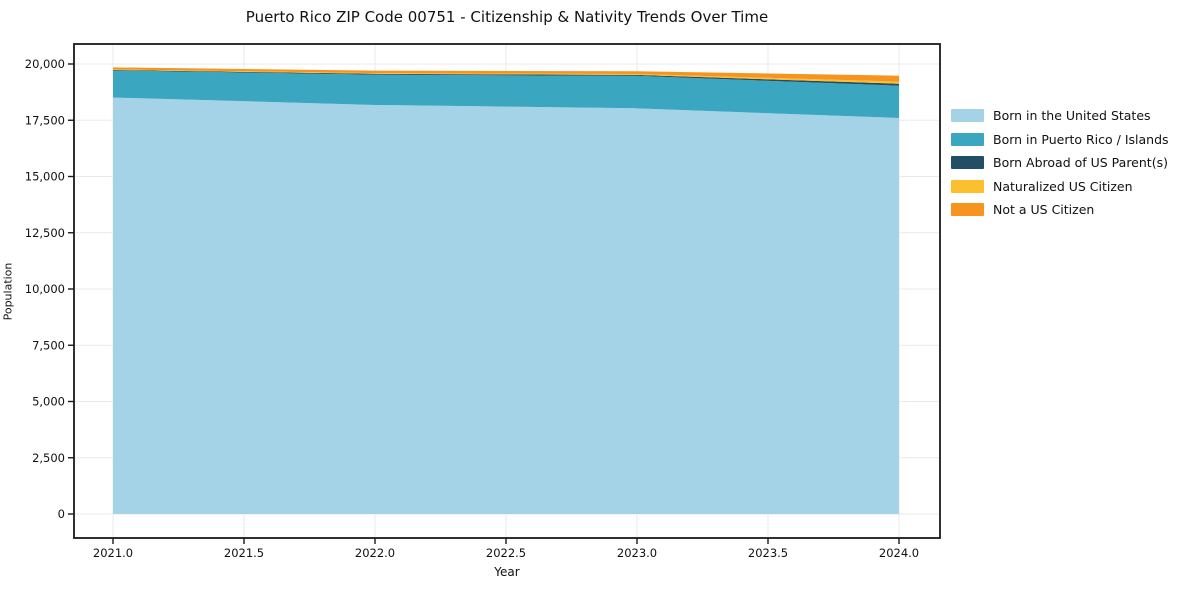 The height and width of the screenshot is (590, 1189). Describe the element at coordinates (1080, 163) in the screenshot. I see `legend-label: Born Abroad of US Parent(s)` at that location.